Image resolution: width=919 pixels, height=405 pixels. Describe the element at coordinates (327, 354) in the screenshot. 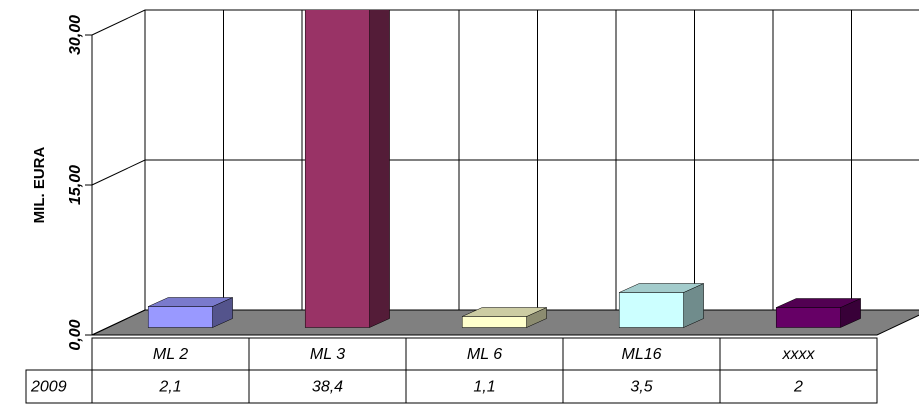

I see `x-tick-label: ML 3` at that location.